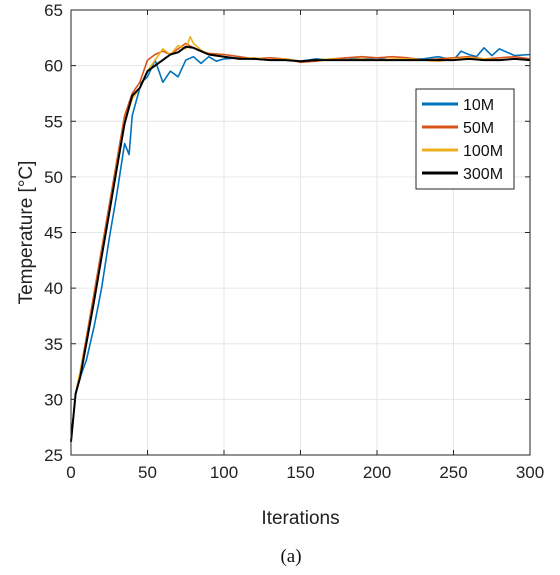  Describe the element at coordinates (465, 139) in the screenshot. I see `legend: 10M 50M 100M 300M` at that location.